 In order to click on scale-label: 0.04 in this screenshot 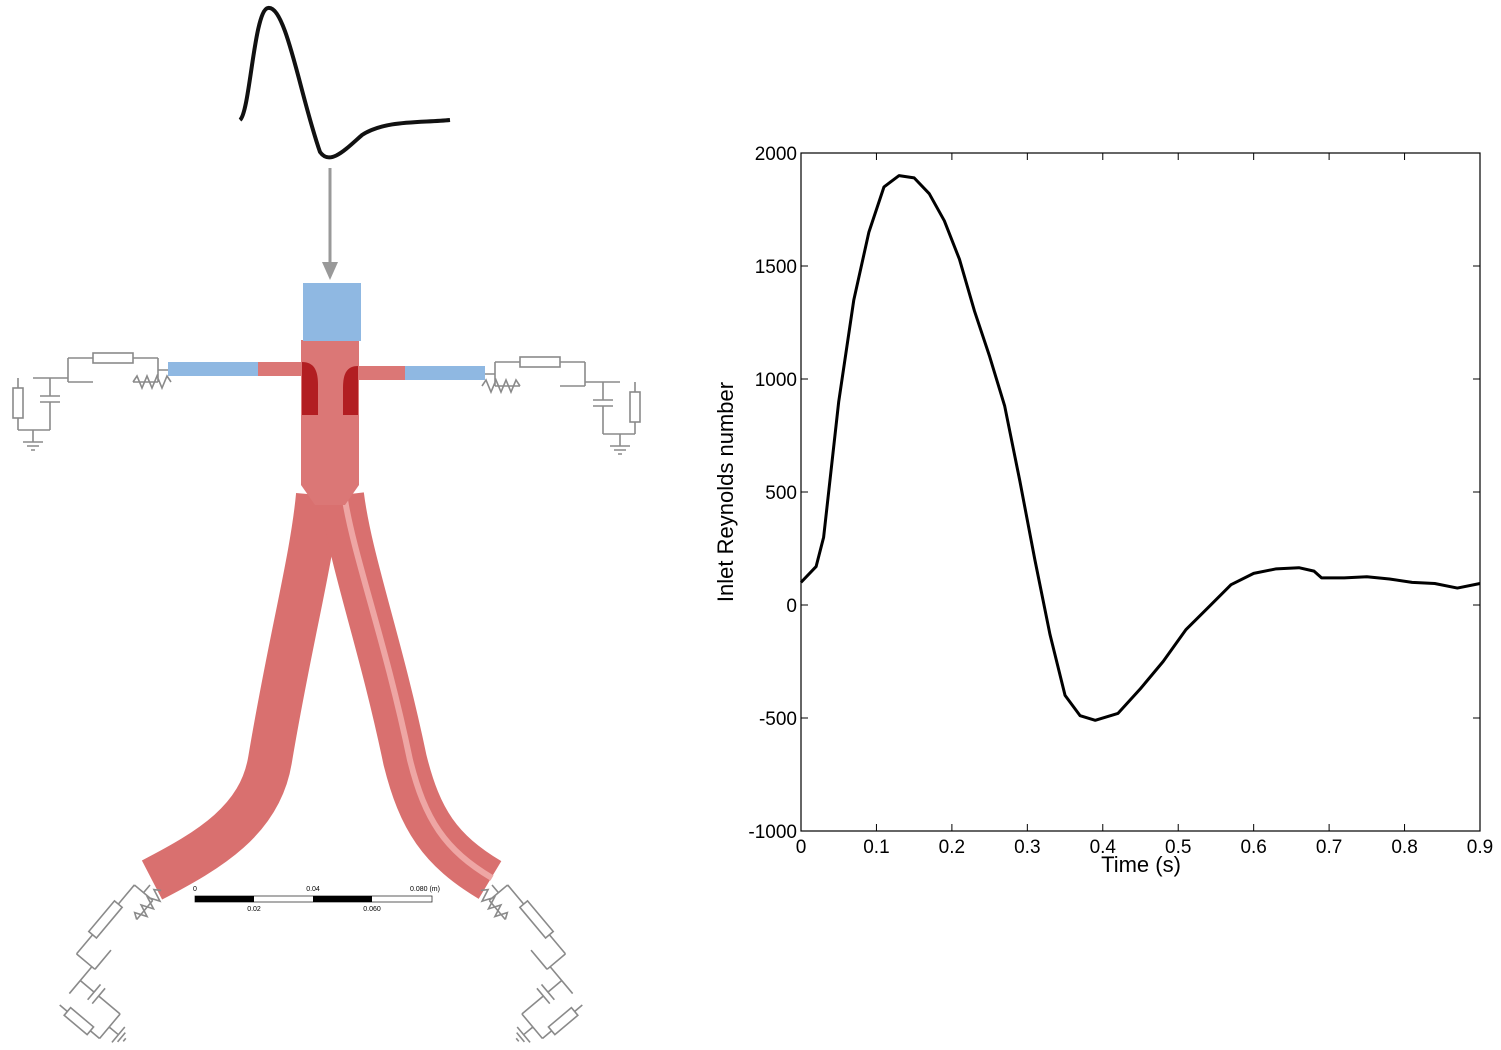, I will do `click(313, 889)`.